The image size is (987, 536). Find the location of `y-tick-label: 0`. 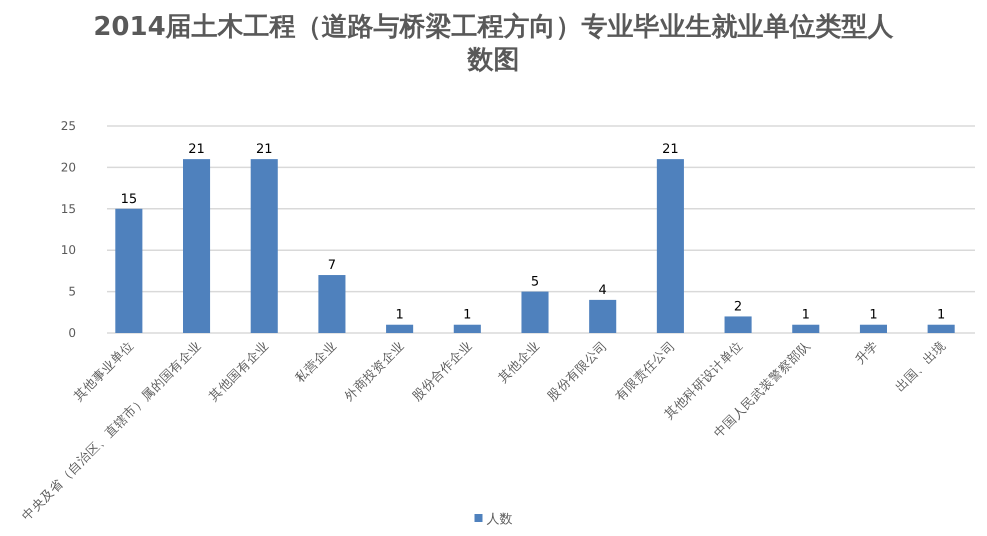

y-tick-label: 0 is located at coordinates (72, 333).